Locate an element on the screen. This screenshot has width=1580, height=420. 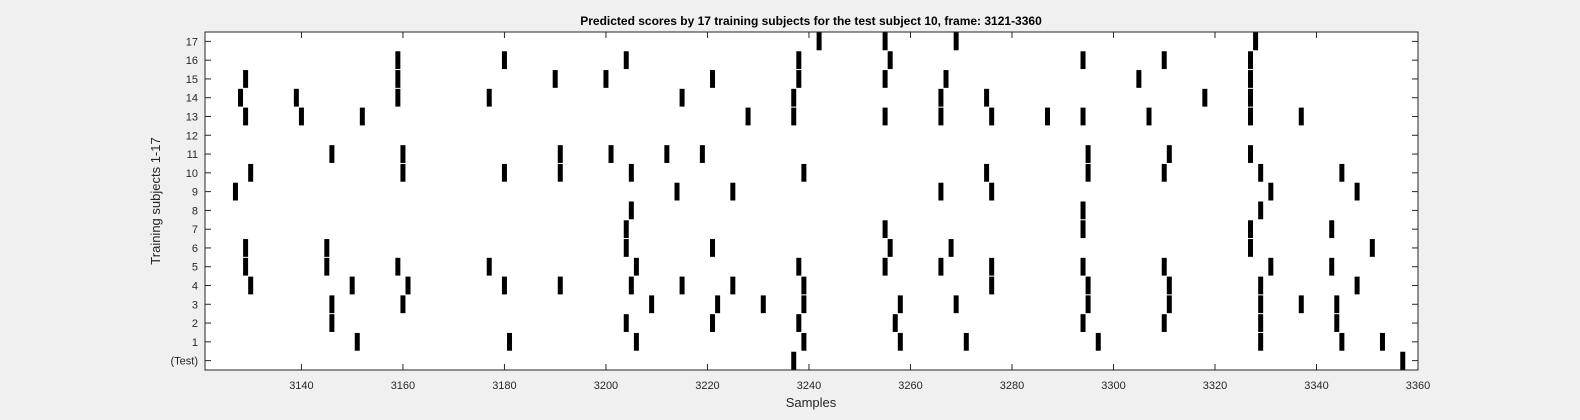
x-tick-label: 3180 is located at coordinates (504, 386).